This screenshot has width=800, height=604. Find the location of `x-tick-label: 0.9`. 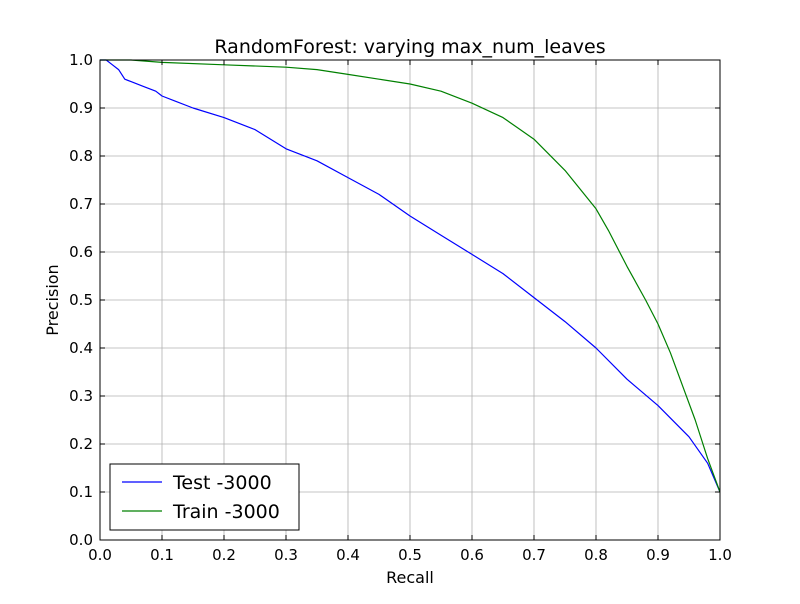

x-tick-label: 0.9 is located at coordinates (658, 555).